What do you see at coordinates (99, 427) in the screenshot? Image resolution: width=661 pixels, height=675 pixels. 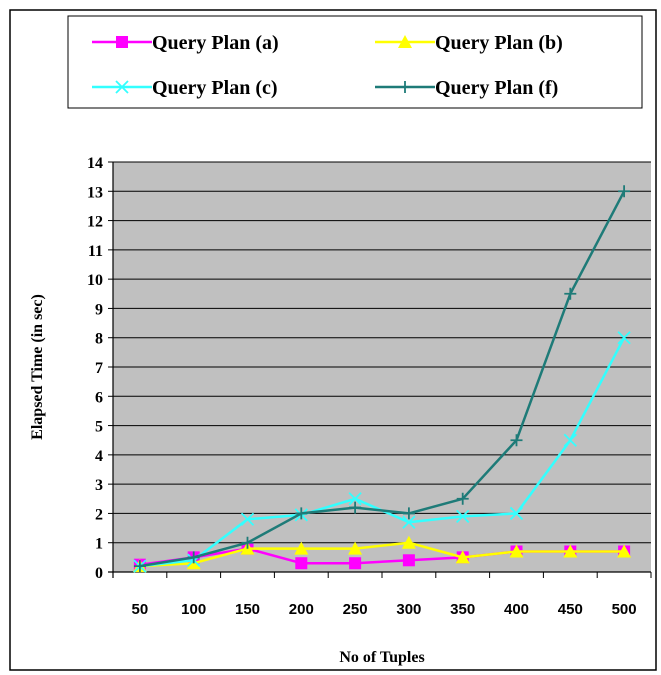 I see `y-tick-label: 5` at bounding box center [99, 427].